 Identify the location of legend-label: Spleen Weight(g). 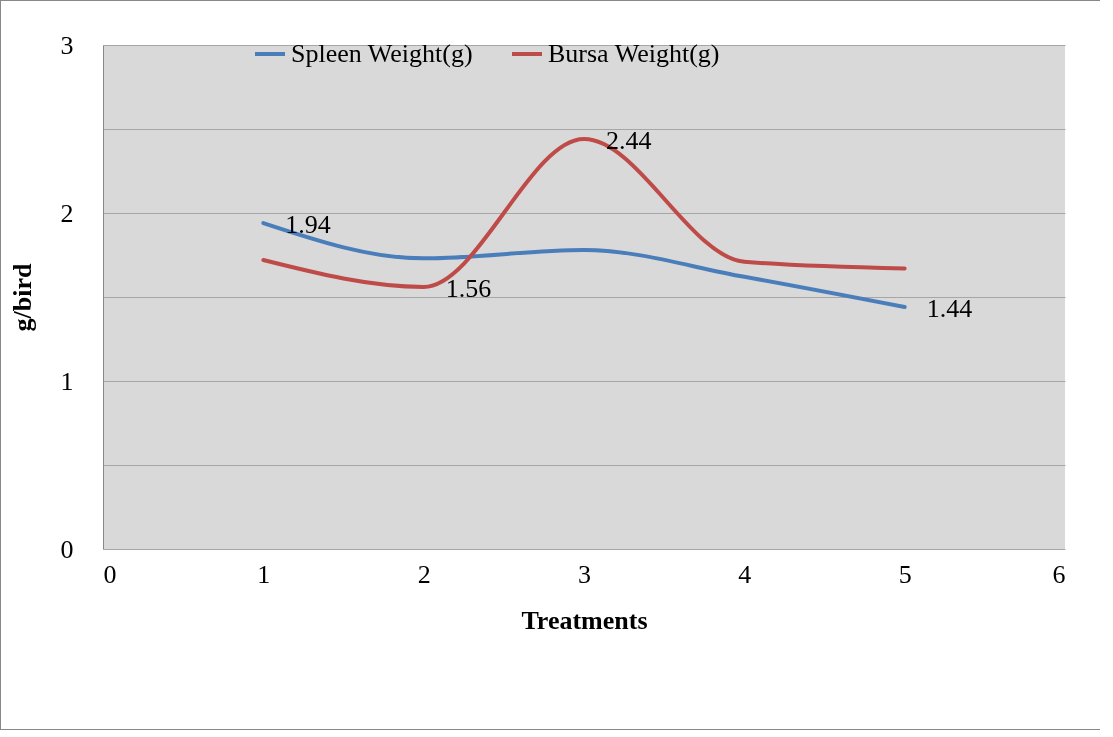
(382, 53).